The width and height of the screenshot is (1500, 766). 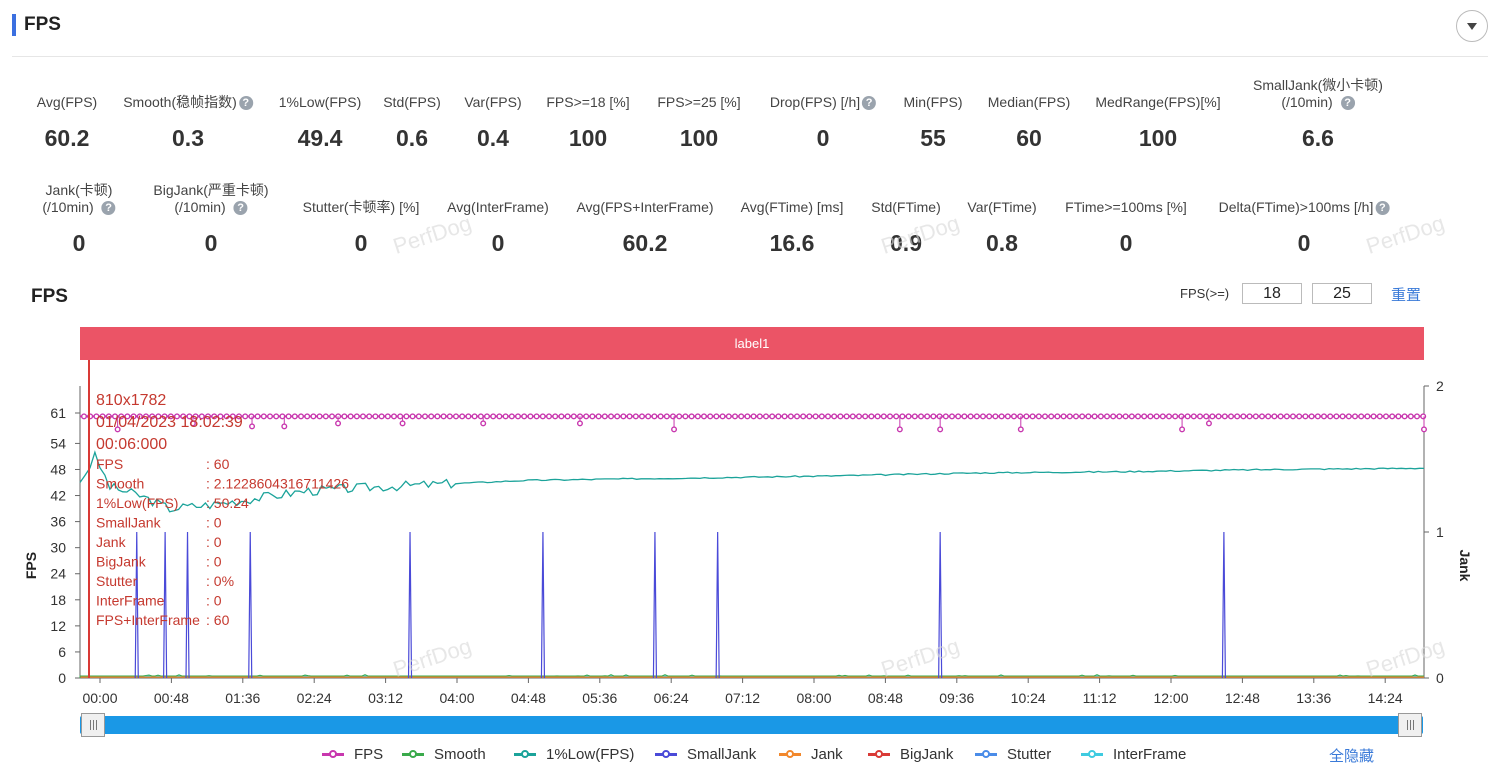 I want to click on tooltip-value: : 0, so click(x=214, y=523).